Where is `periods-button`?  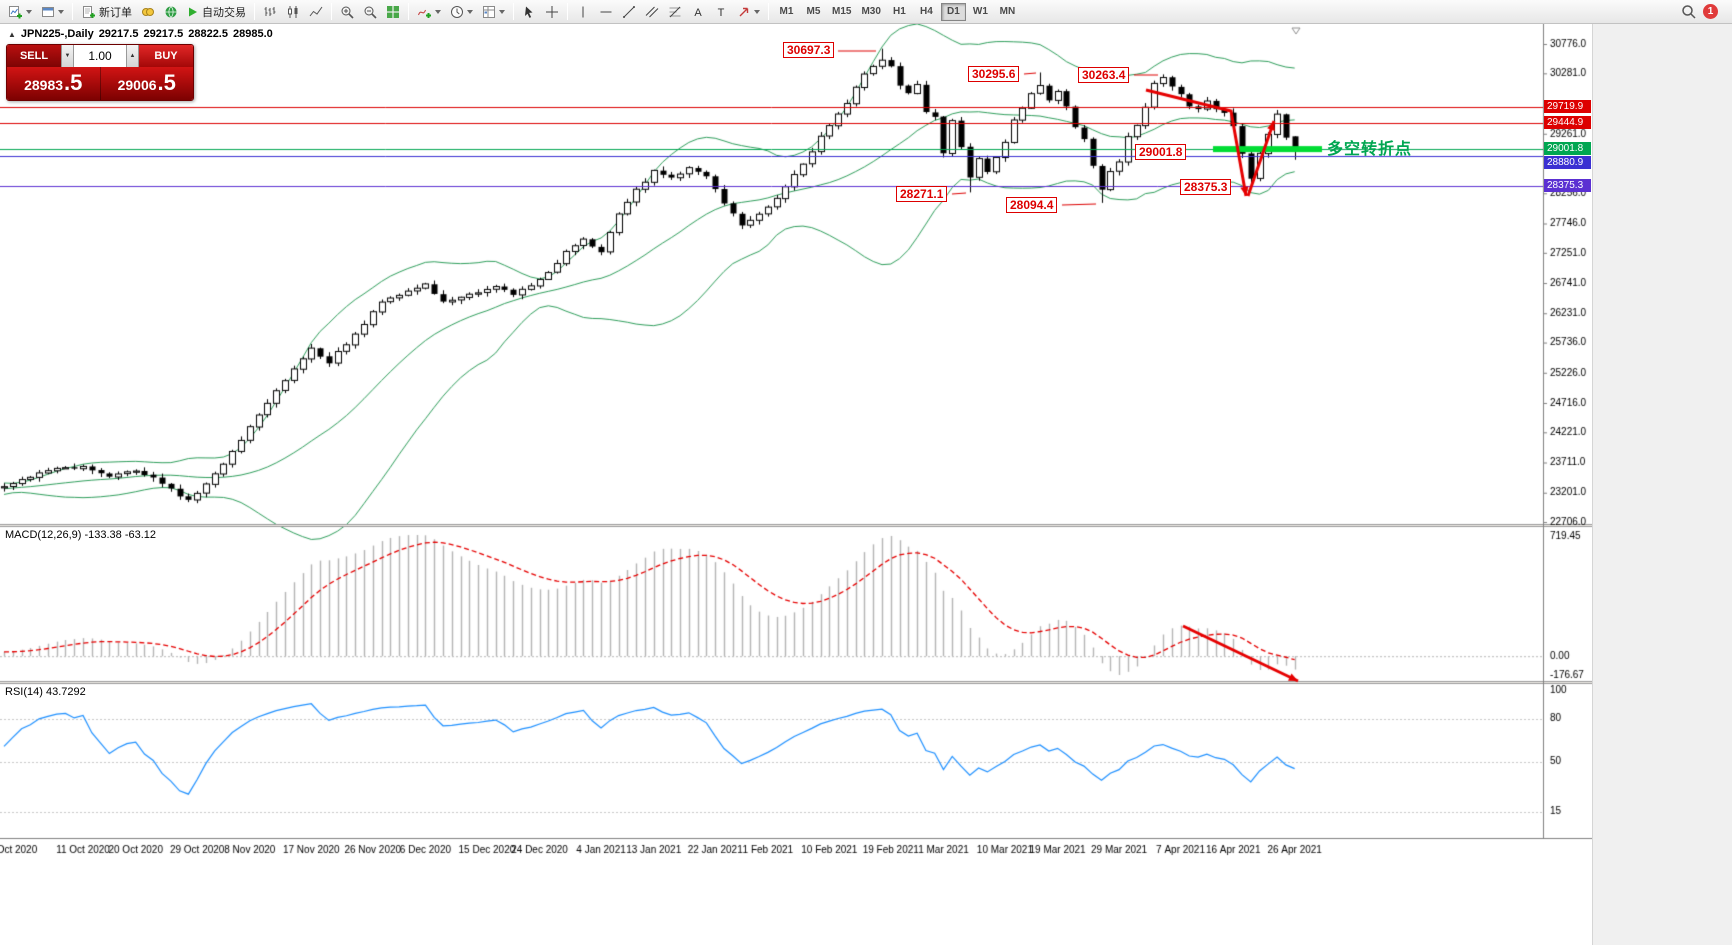
periods-button is located at coordinates (461, 12).